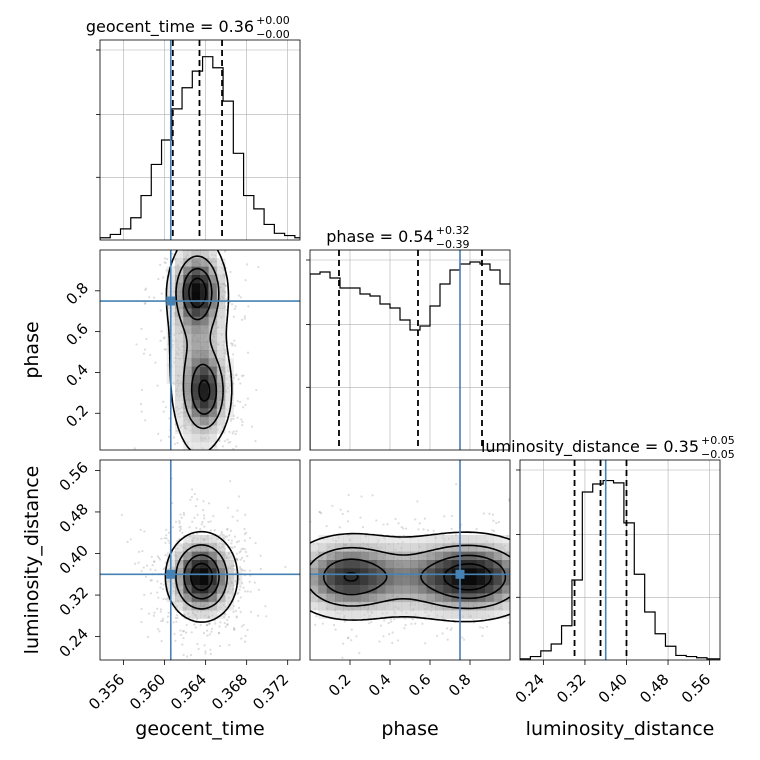  Describe the element at coordinates (410, 350) in the screenshot. I see `hist-panel-phase` at that location.